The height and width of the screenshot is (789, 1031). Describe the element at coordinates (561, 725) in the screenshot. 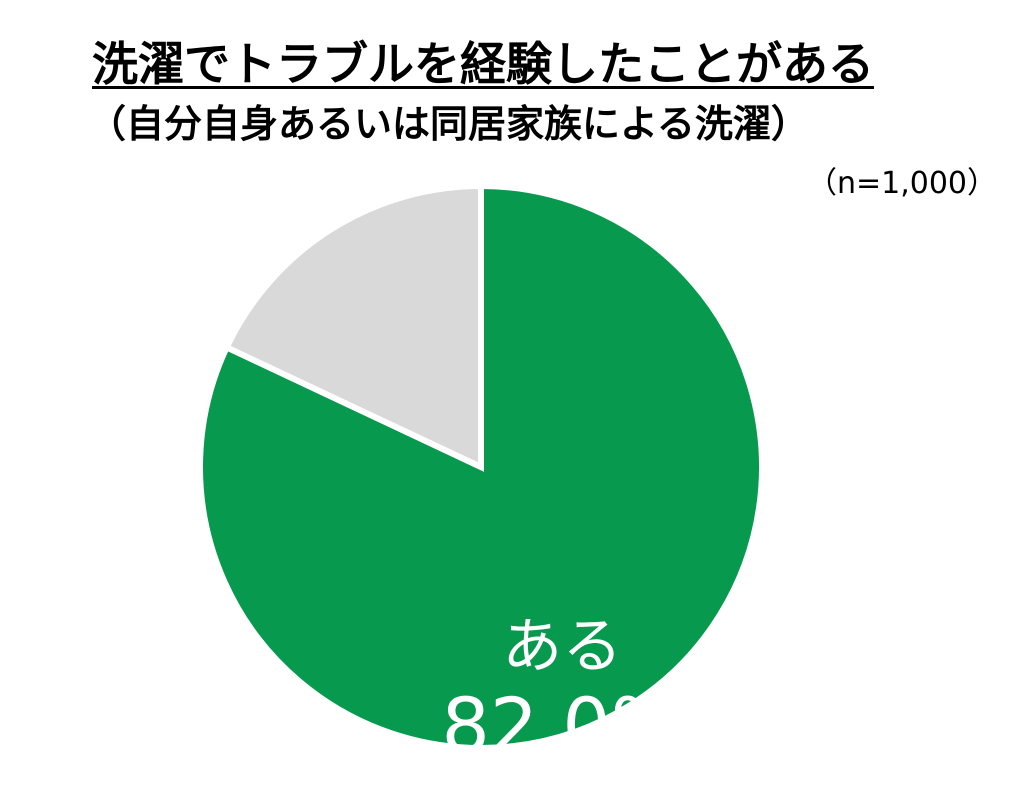

I see `slice-value-label-0: 82.0%` at that location.